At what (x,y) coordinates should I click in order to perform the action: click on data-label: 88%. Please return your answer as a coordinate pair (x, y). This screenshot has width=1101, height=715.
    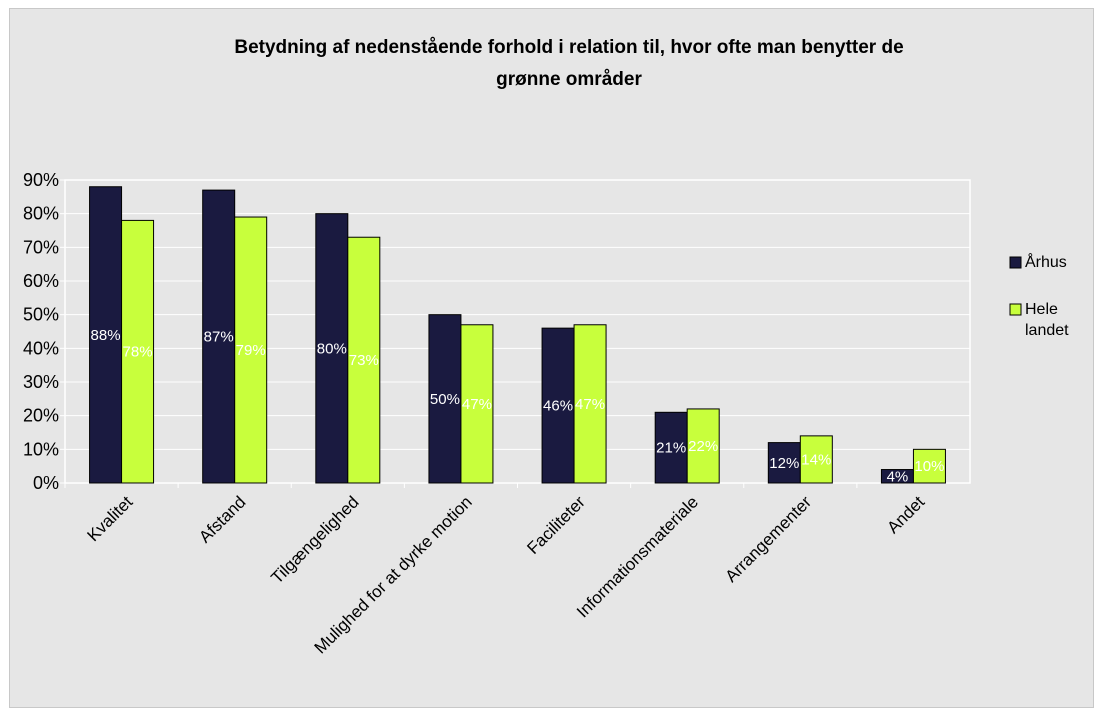
    Looking at the image, I should click on (106, 335).